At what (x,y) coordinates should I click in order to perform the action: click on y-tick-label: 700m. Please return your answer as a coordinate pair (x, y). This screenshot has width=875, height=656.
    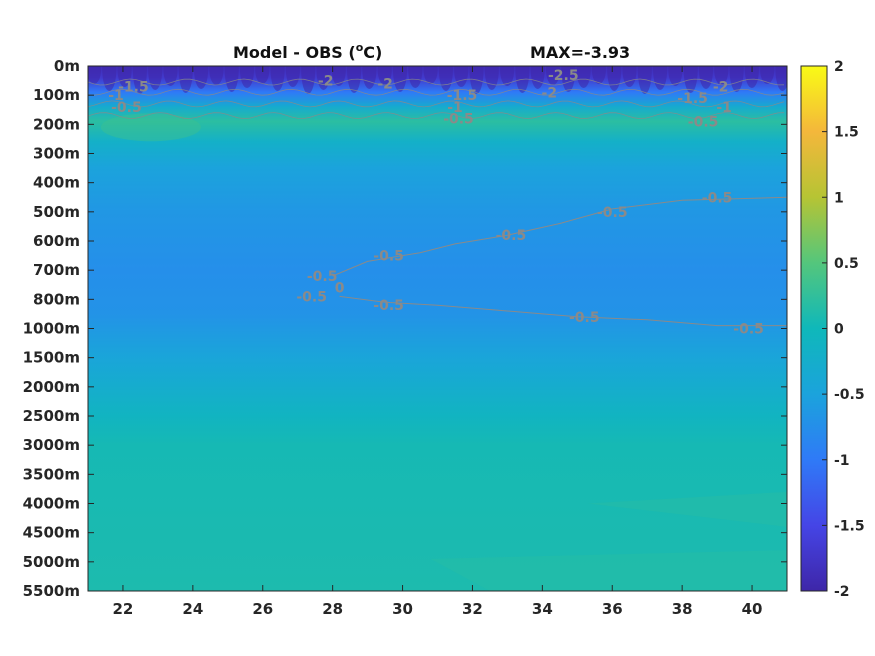
    Looking at the image, I should click on (56, 270).